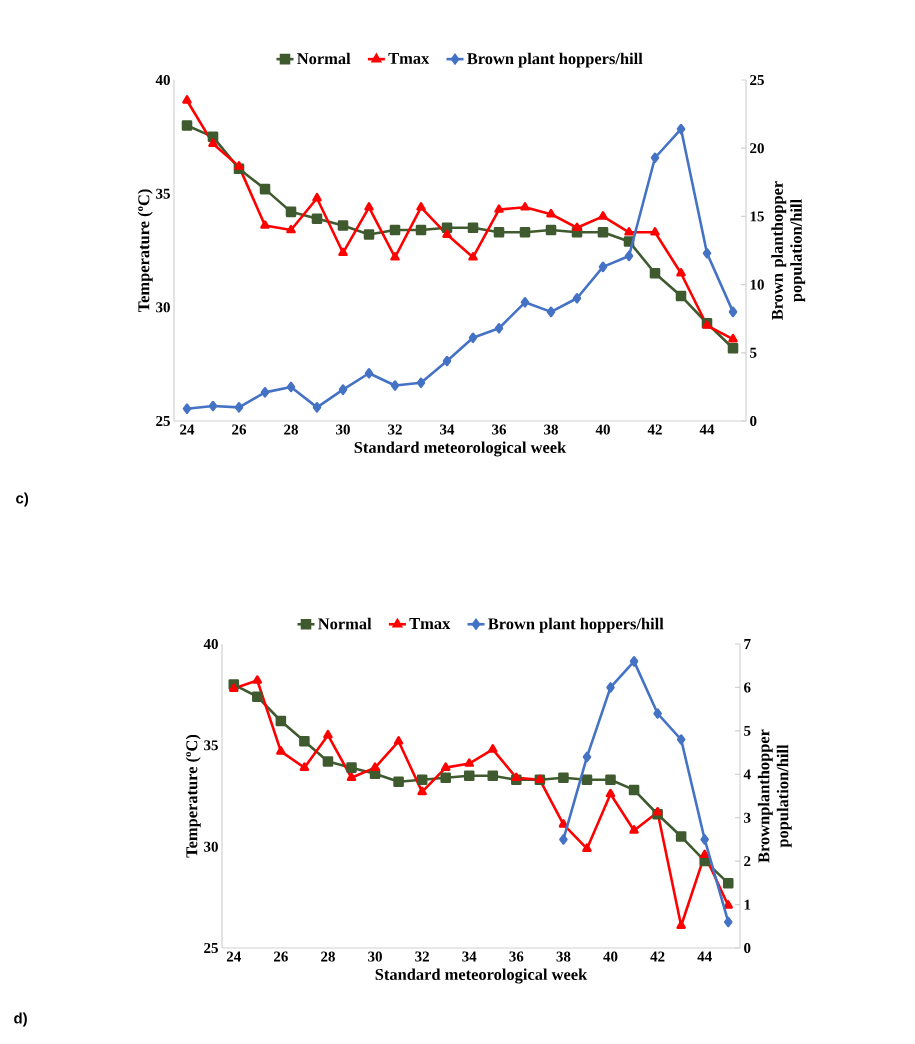 The image size is (915, 1044). Describe the element at coordinates (757, 284) in the screenshot. I see `y2-tick-label: 10` at that location.